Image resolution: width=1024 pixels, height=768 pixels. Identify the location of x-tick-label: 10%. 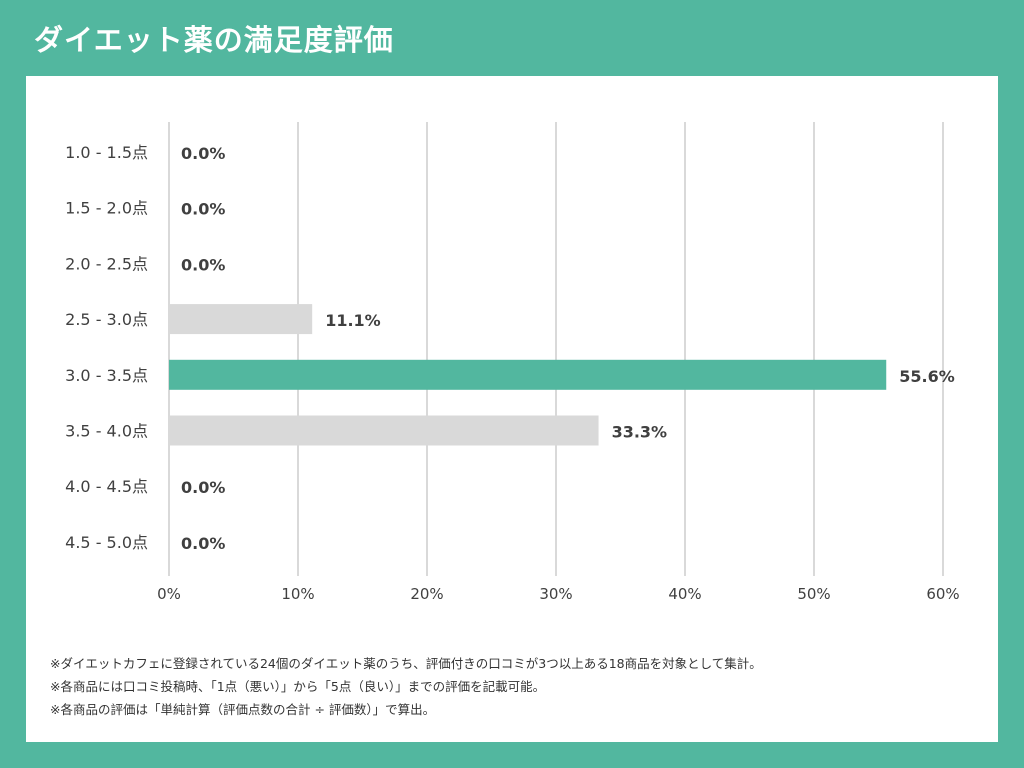
(297, 594).